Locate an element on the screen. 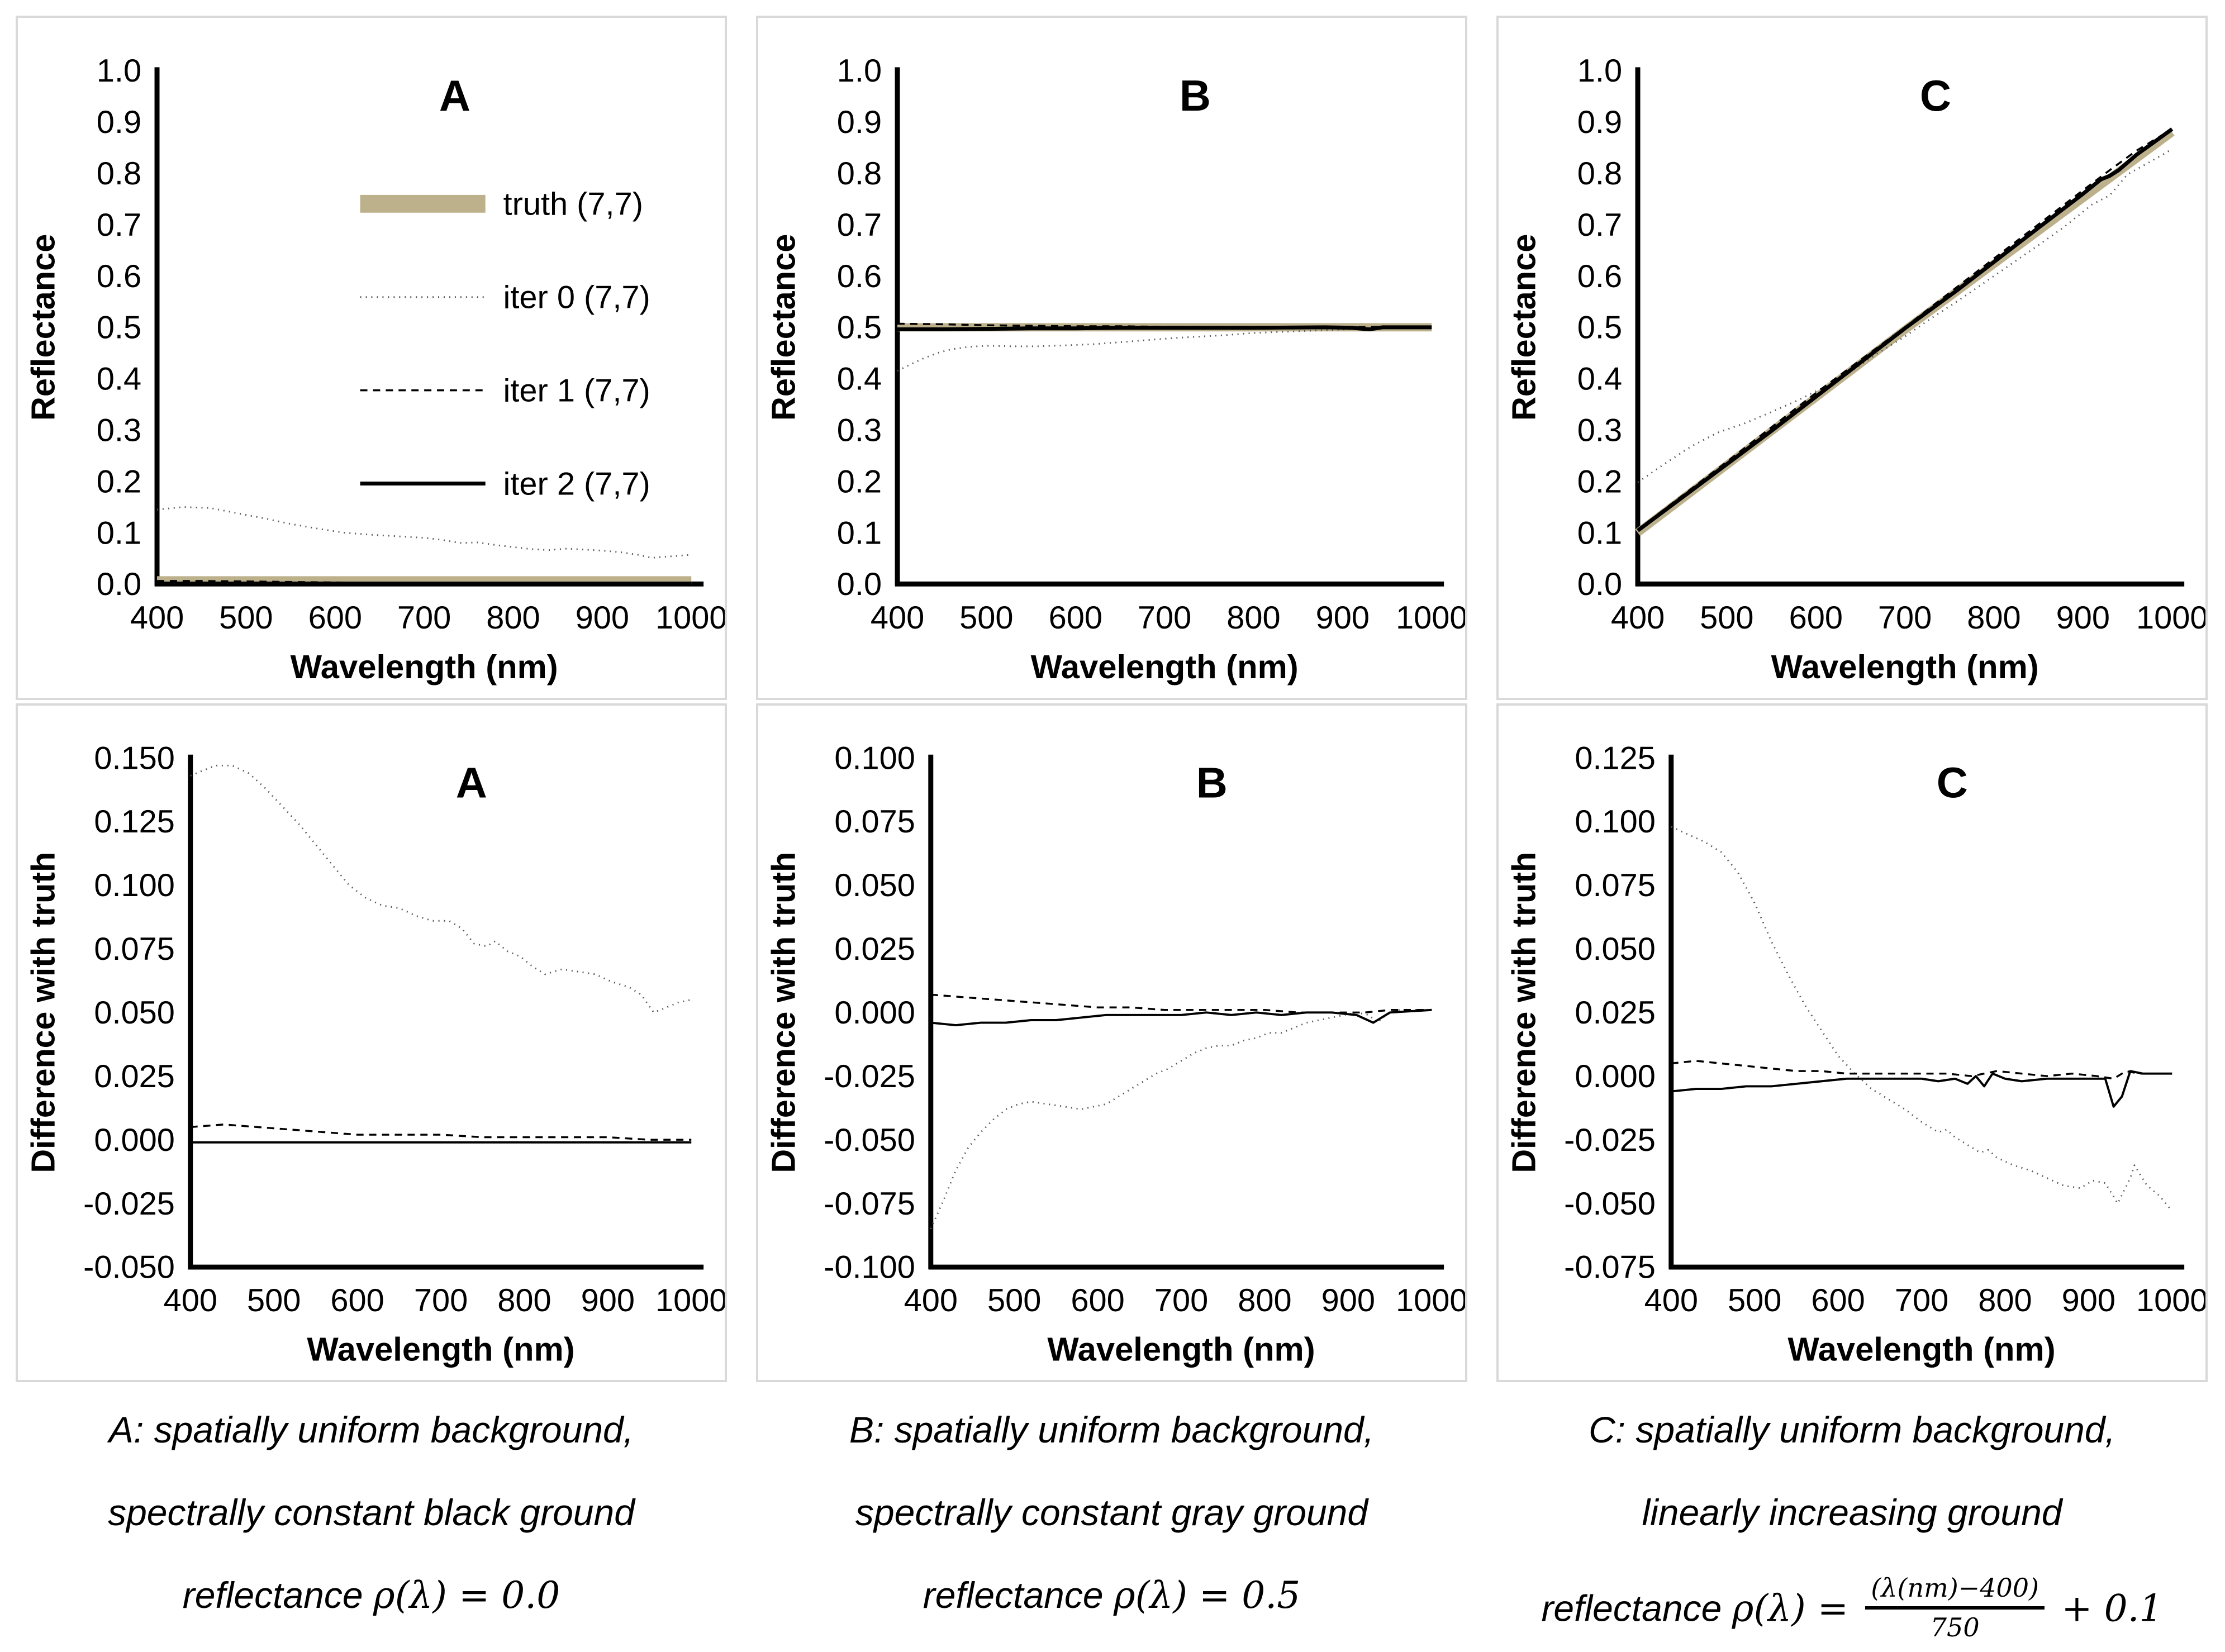 The height and width of the screenshot is (1652, 2225). y-tick-label: -0.025 is located at coordinates (869, 1076).